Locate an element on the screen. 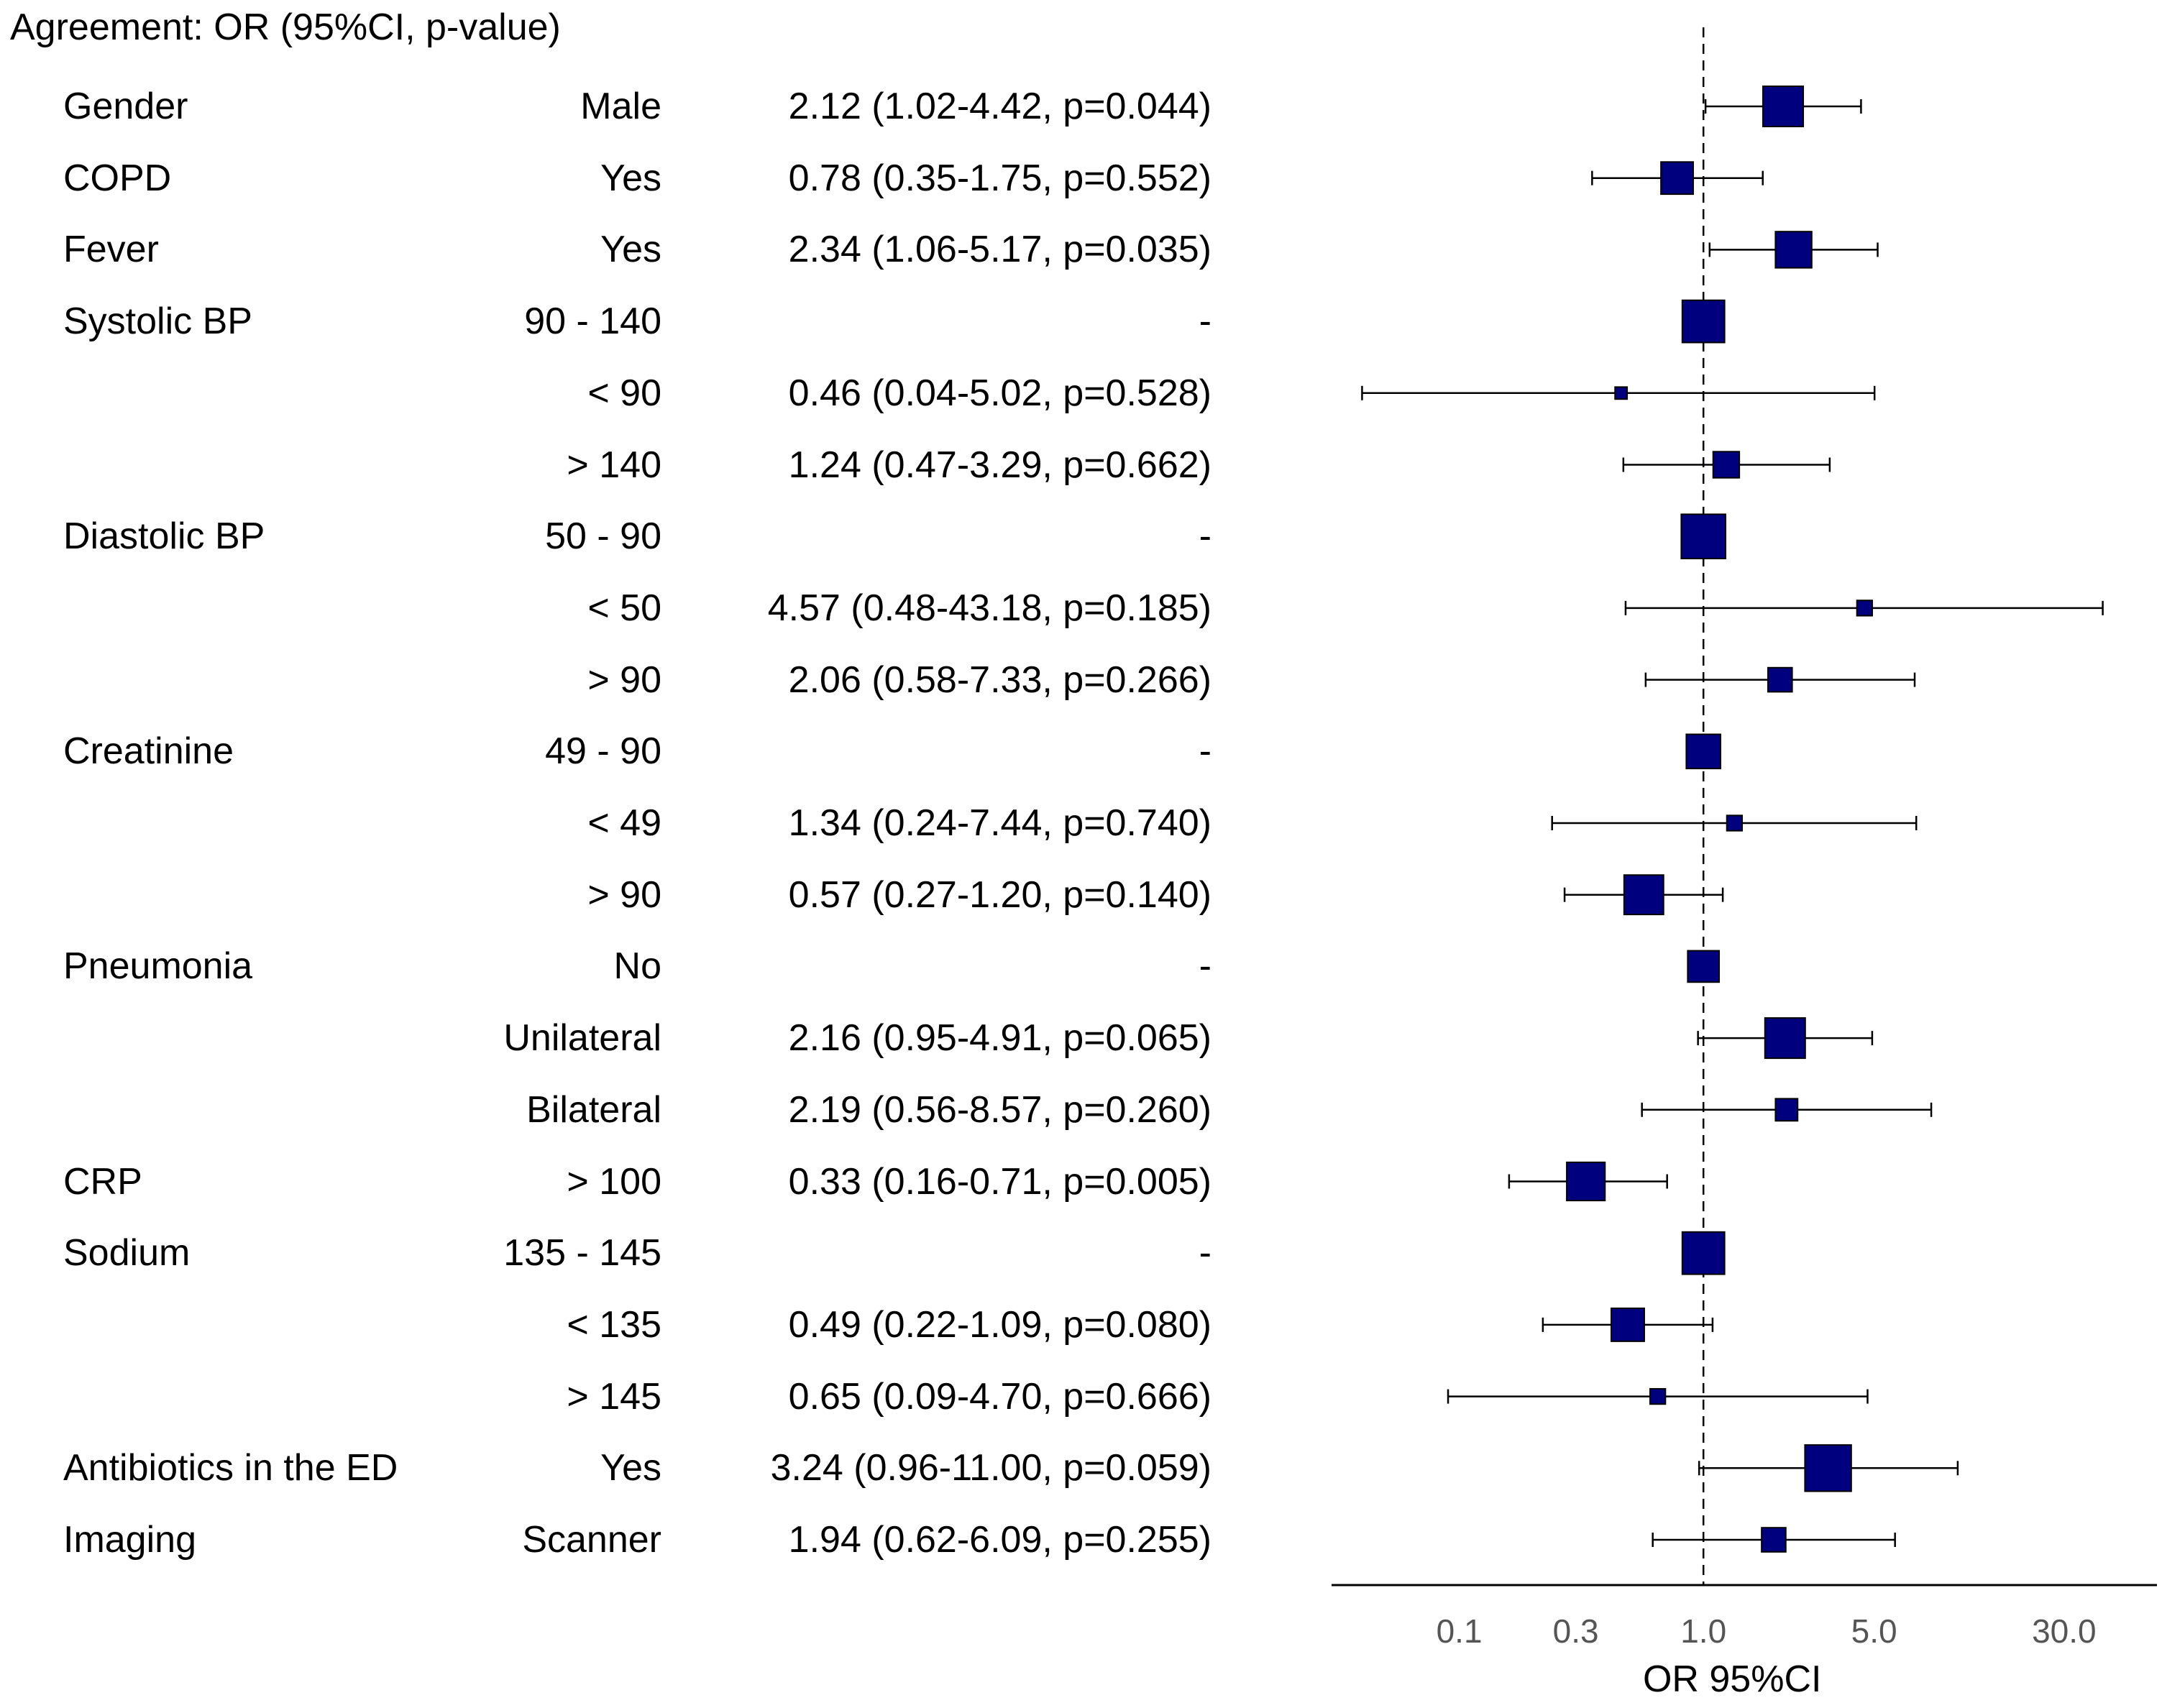 The width and height of the screenshot is (2162, 1708). row-estimate-text: 2.16 (0.95-4.91, p=0.065) is located at coordinates (999, 1038).